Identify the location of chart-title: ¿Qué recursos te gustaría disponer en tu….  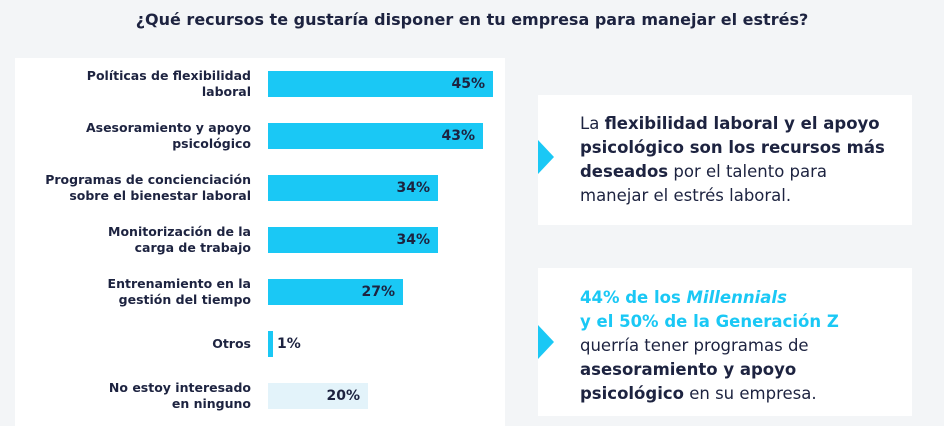
(472, 19).